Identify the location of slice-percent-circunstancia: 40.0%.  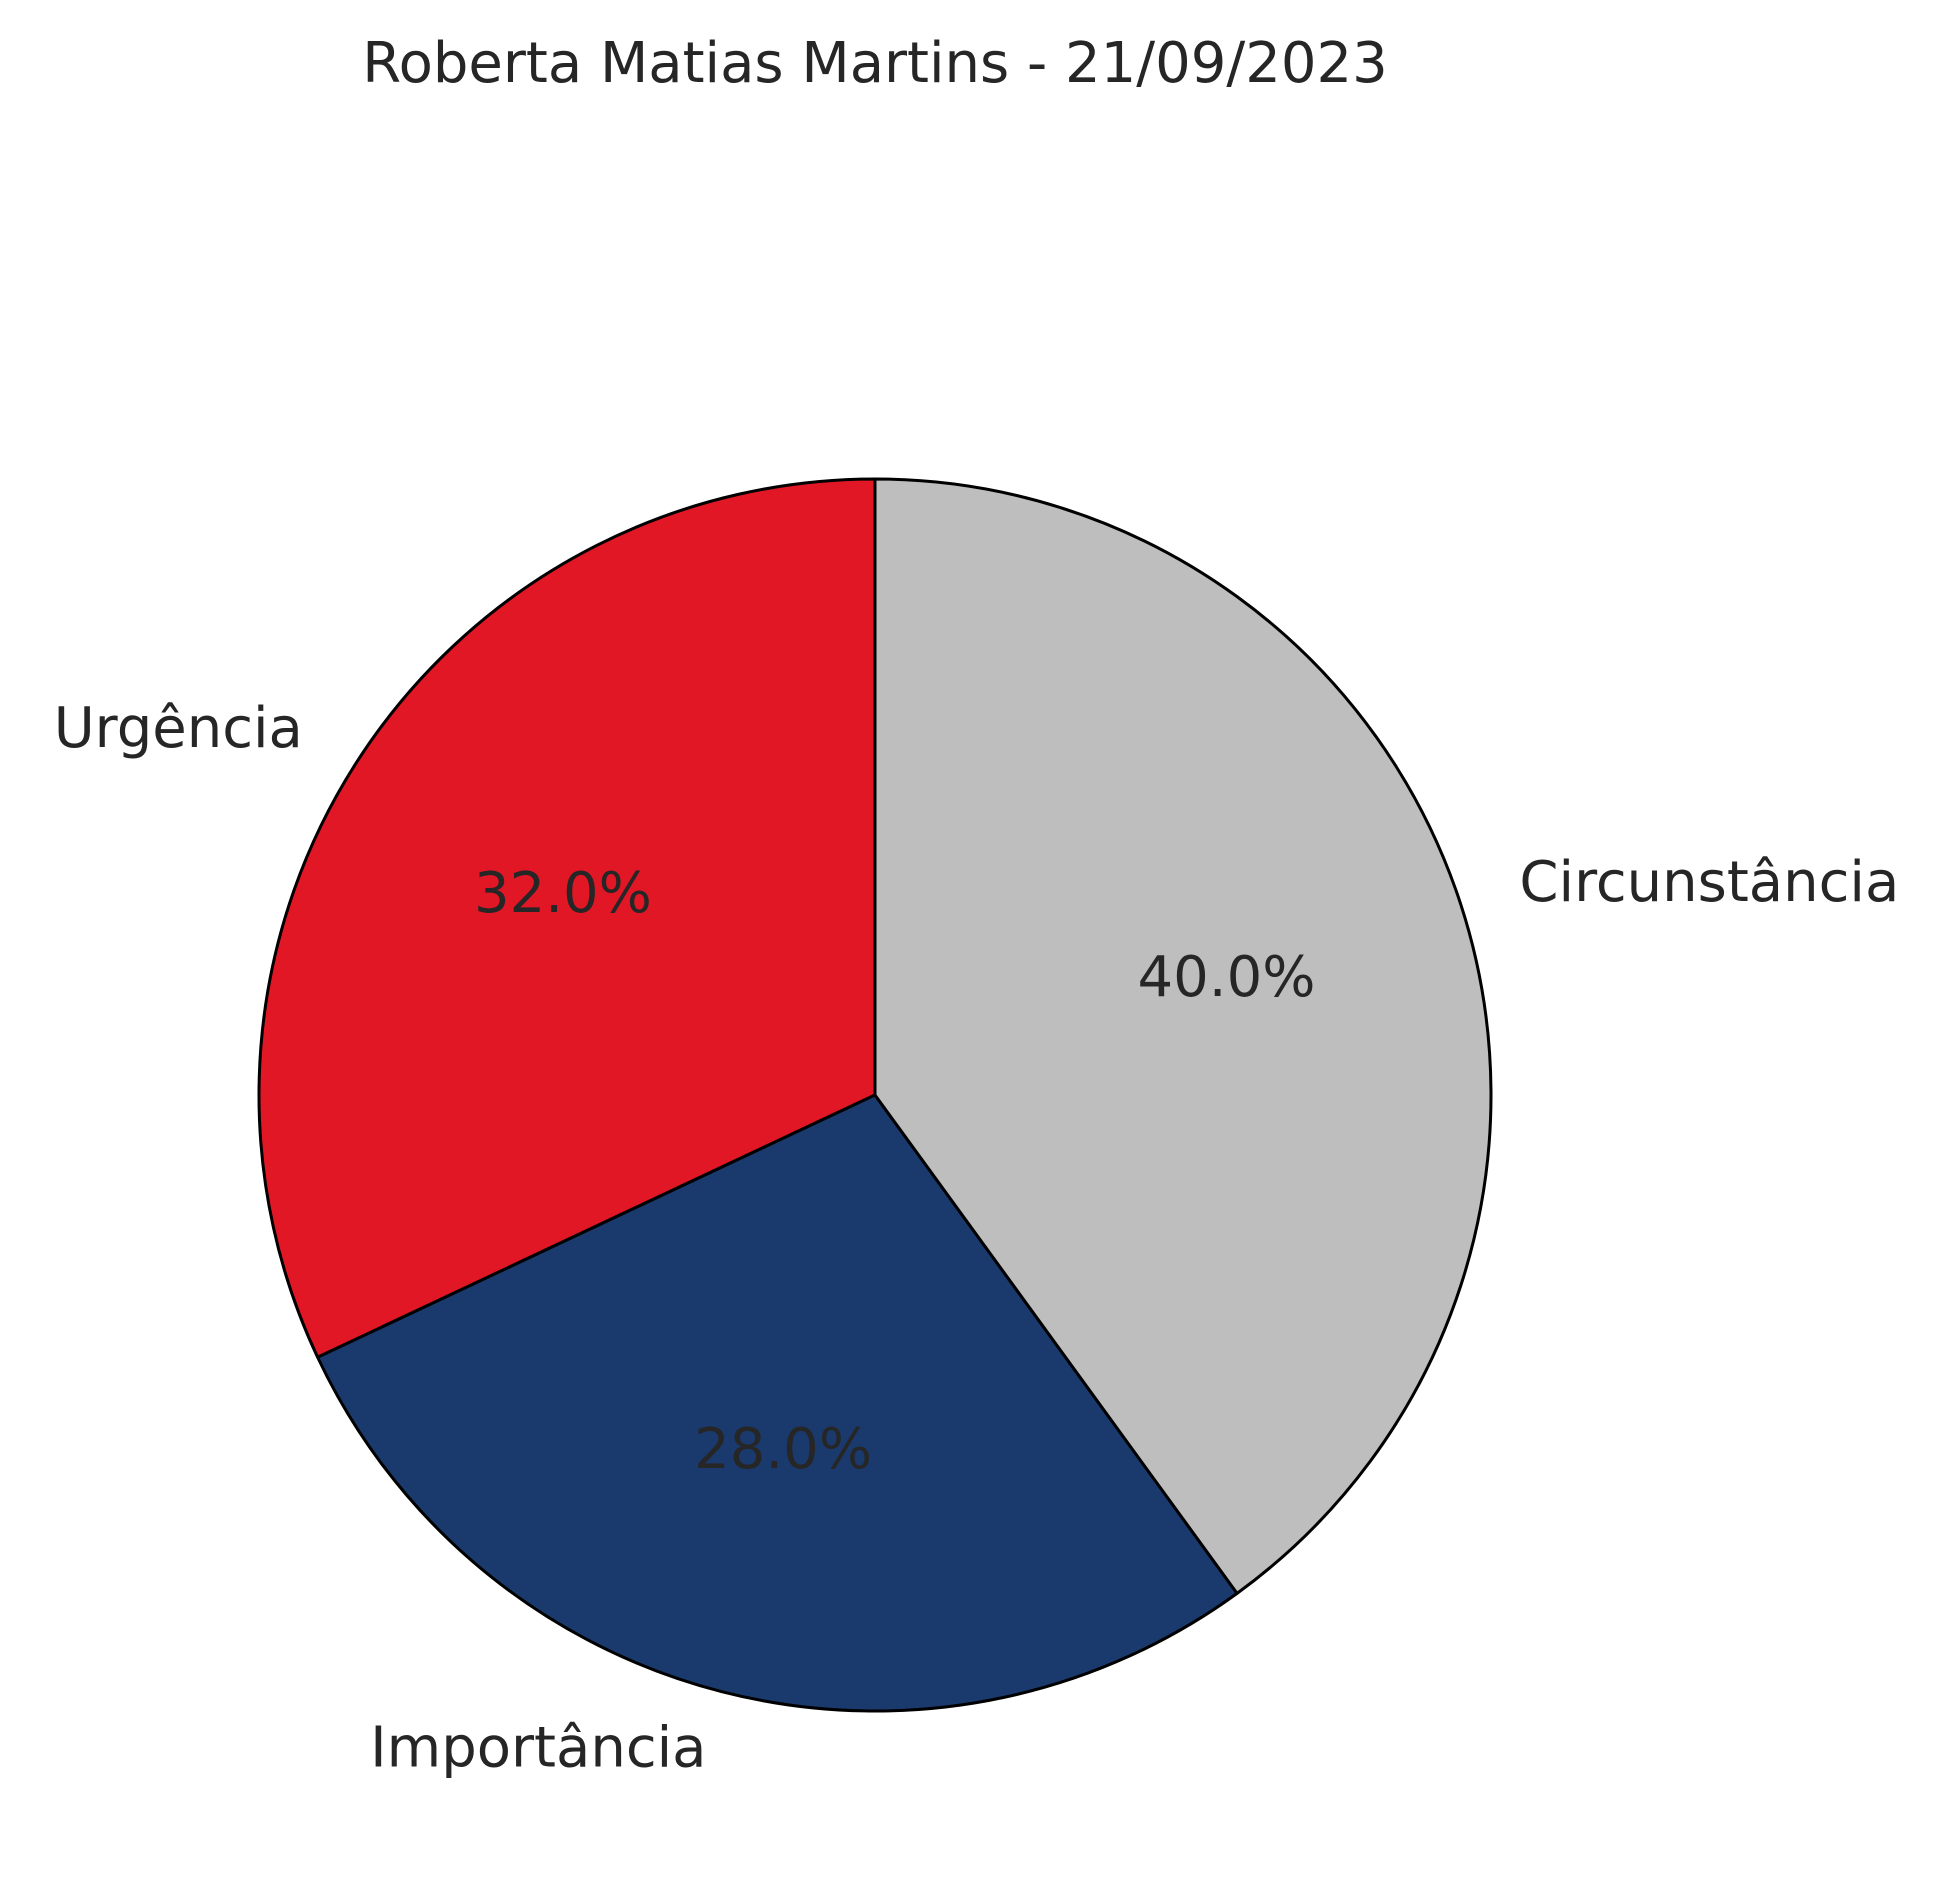
(1227, 977).